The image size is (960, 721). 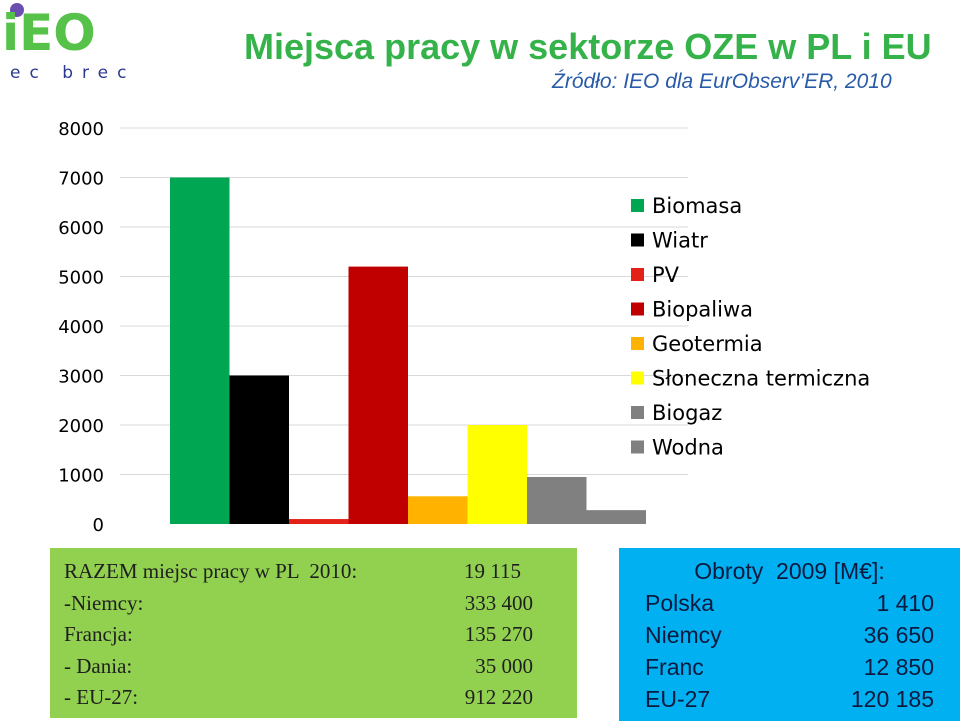 I want to click on bar-pv, so click(x=319, y=521).